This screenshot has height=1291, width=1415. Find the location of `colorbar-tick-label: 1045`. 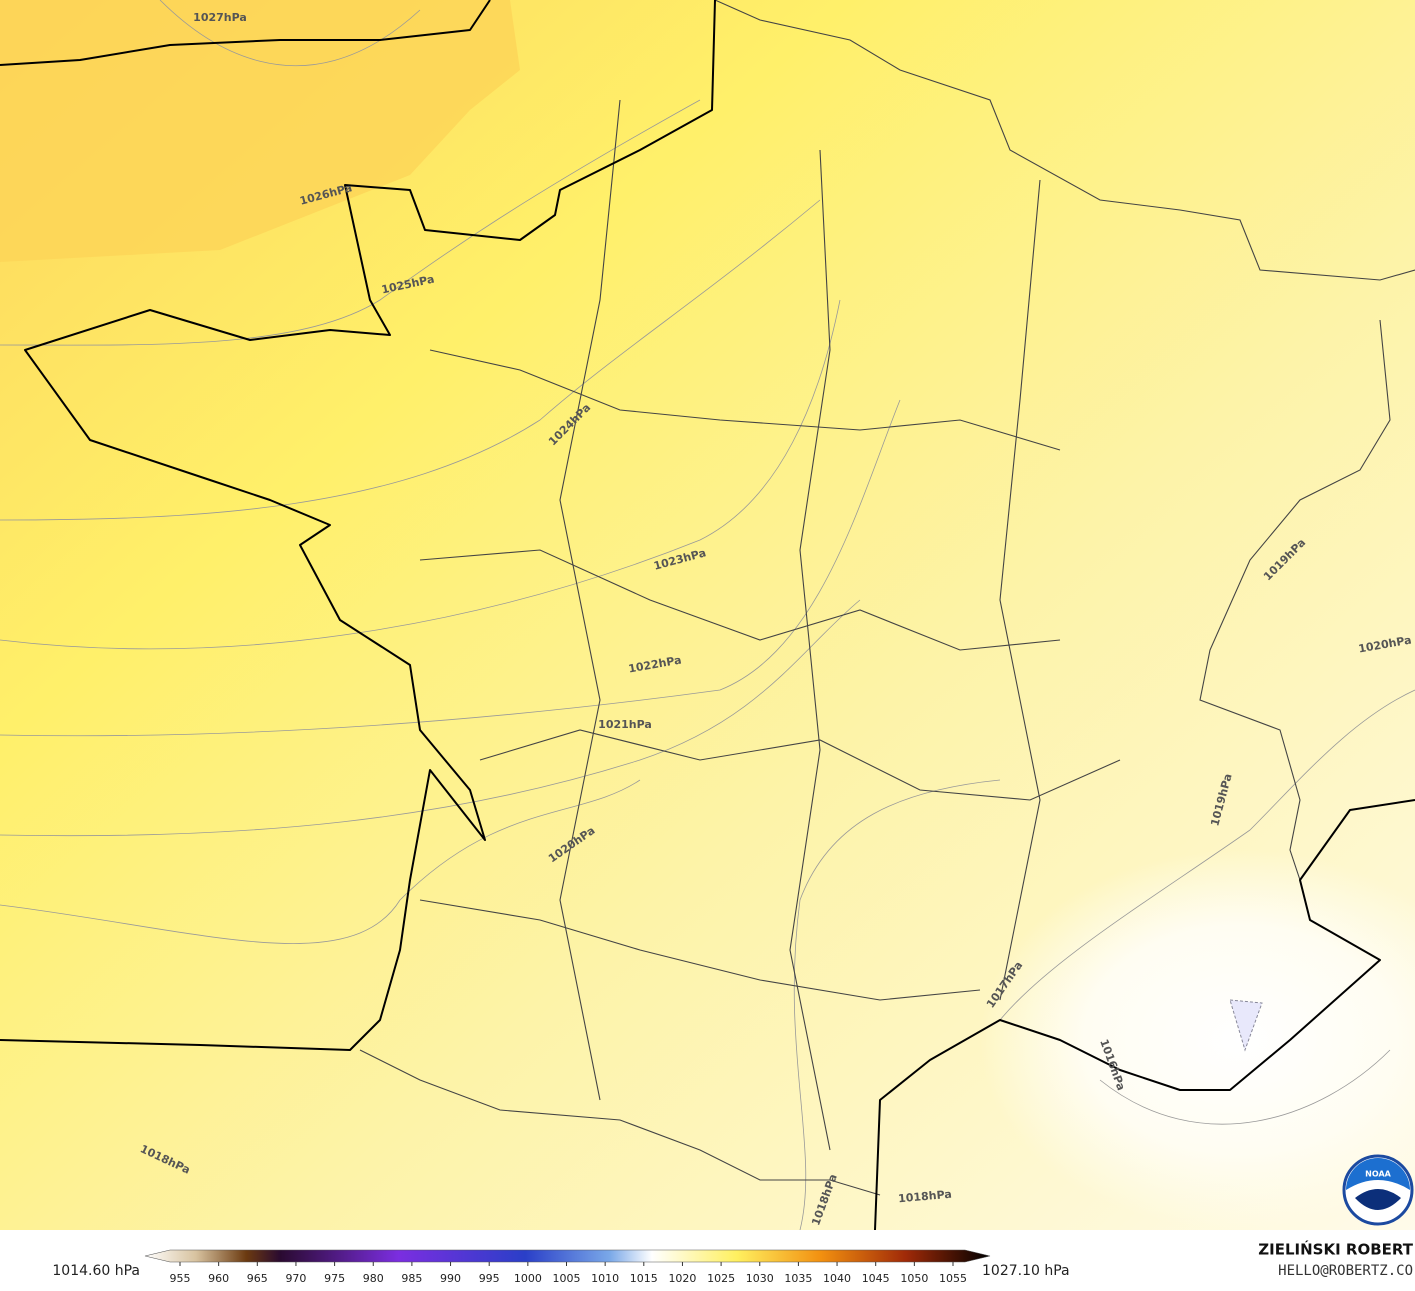

colorbar-tick-label: 1045 is located at coordinates (876, 1278).